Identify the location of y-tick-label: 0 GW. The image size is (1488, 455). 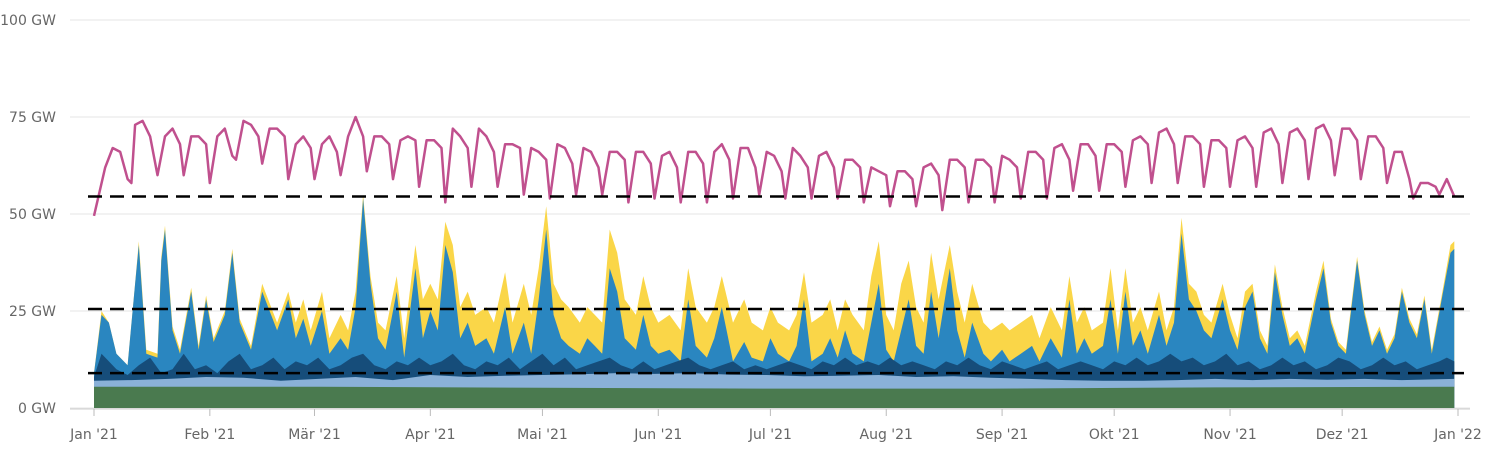
(37, 409).